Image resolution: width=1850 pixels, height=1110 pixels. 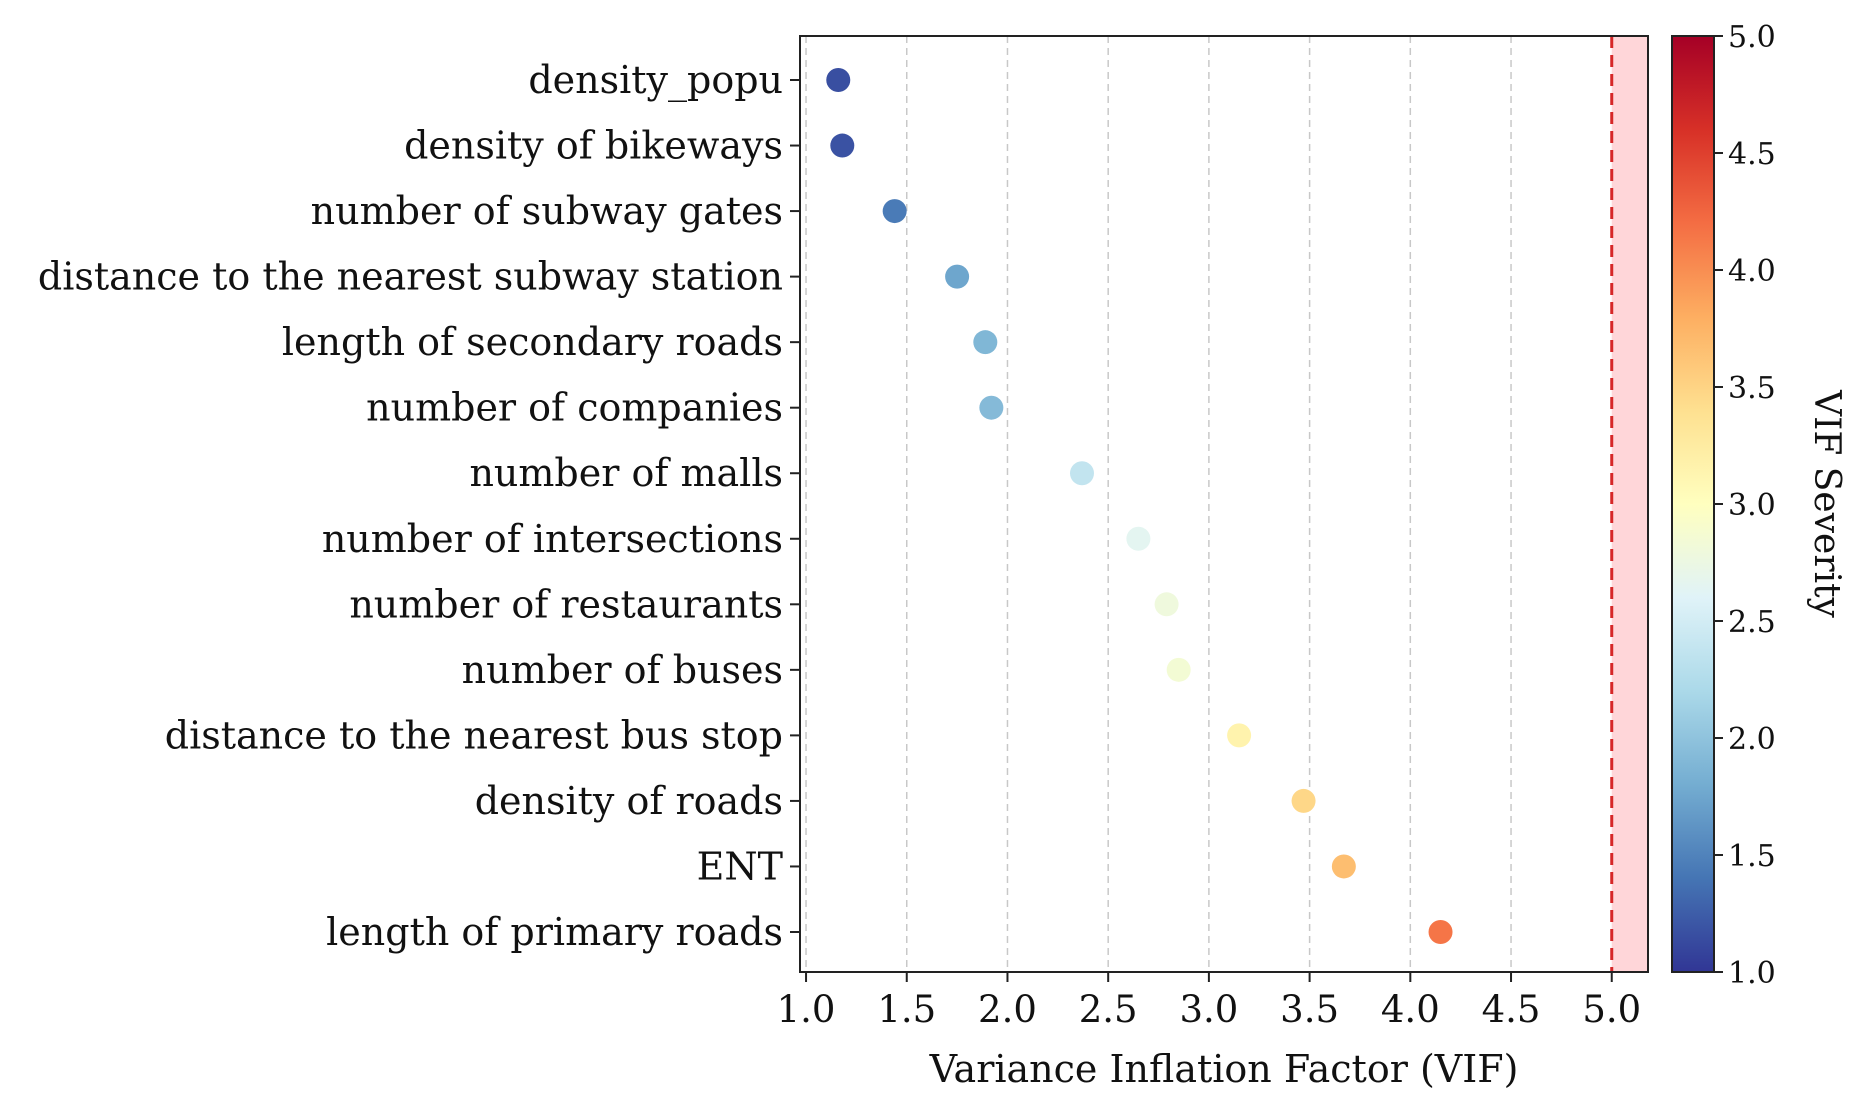 What do you see at coordinates (1752, 388) in the screenshot?
I see `colorbar-tick-label: 3.5` at bounding box center [1752, 388].